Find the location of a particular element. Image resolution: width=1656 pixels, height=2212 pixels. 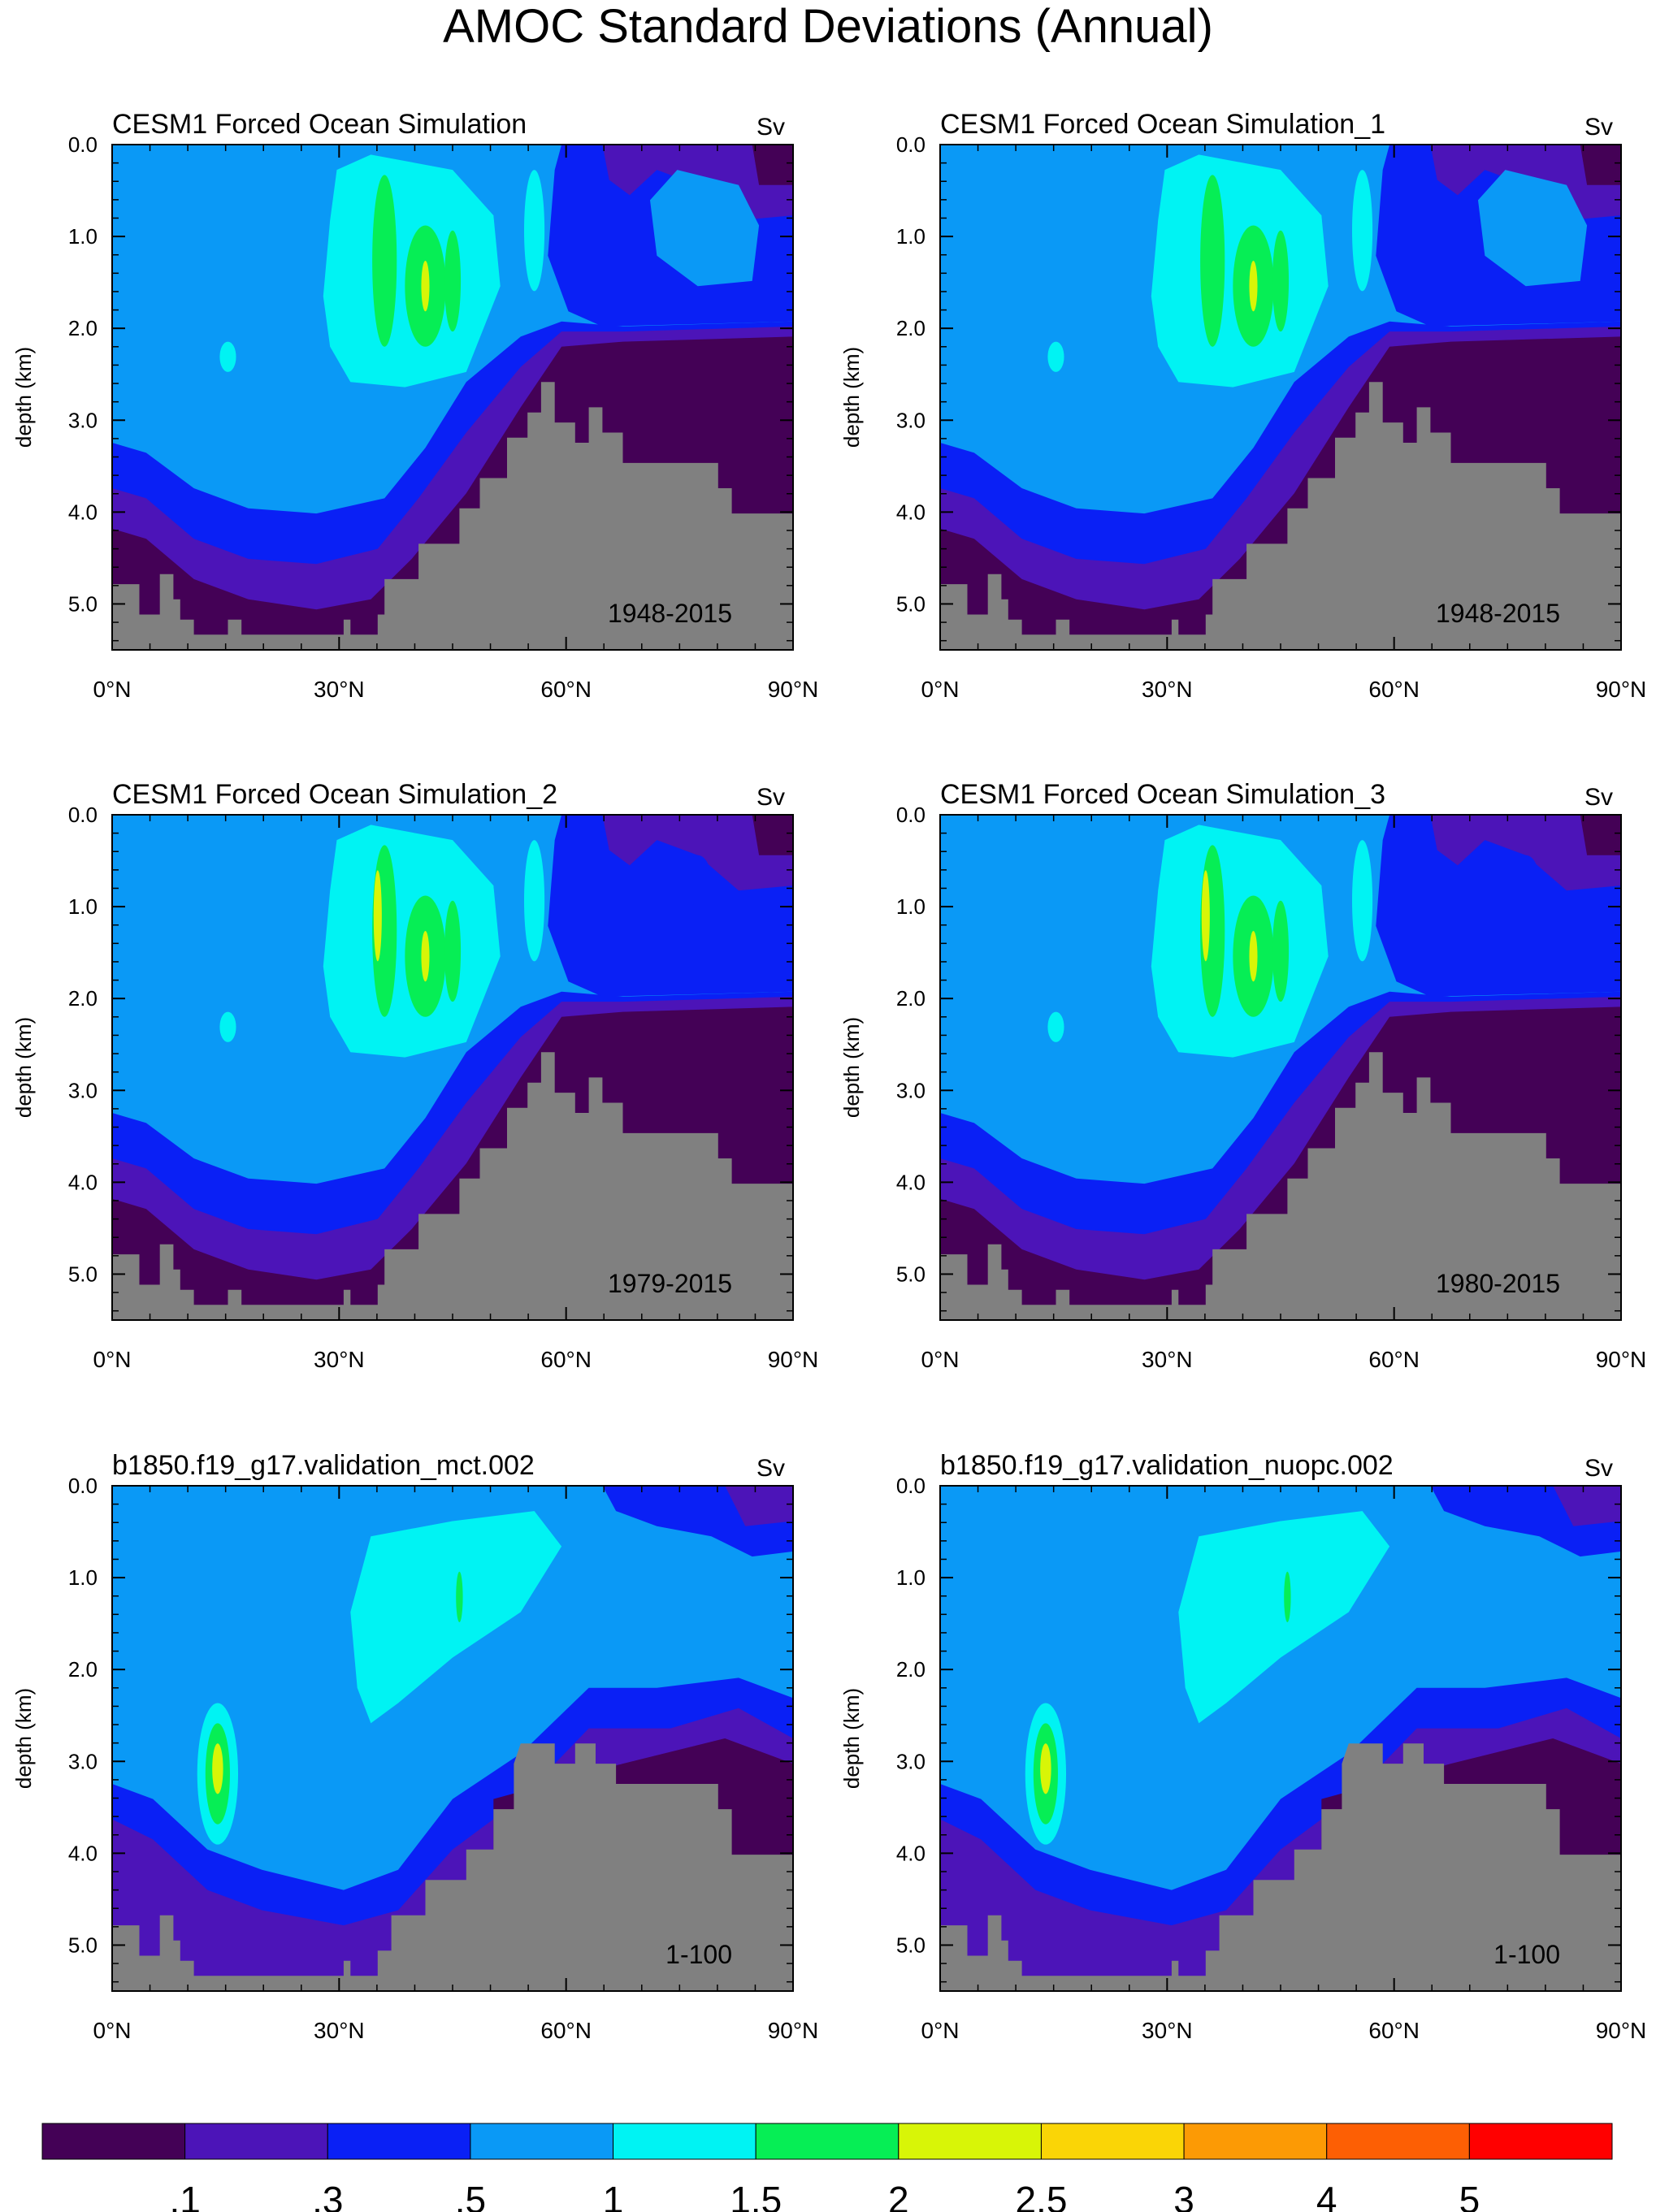

colorbar-label: 2 is located at coordinates (898, 2195).